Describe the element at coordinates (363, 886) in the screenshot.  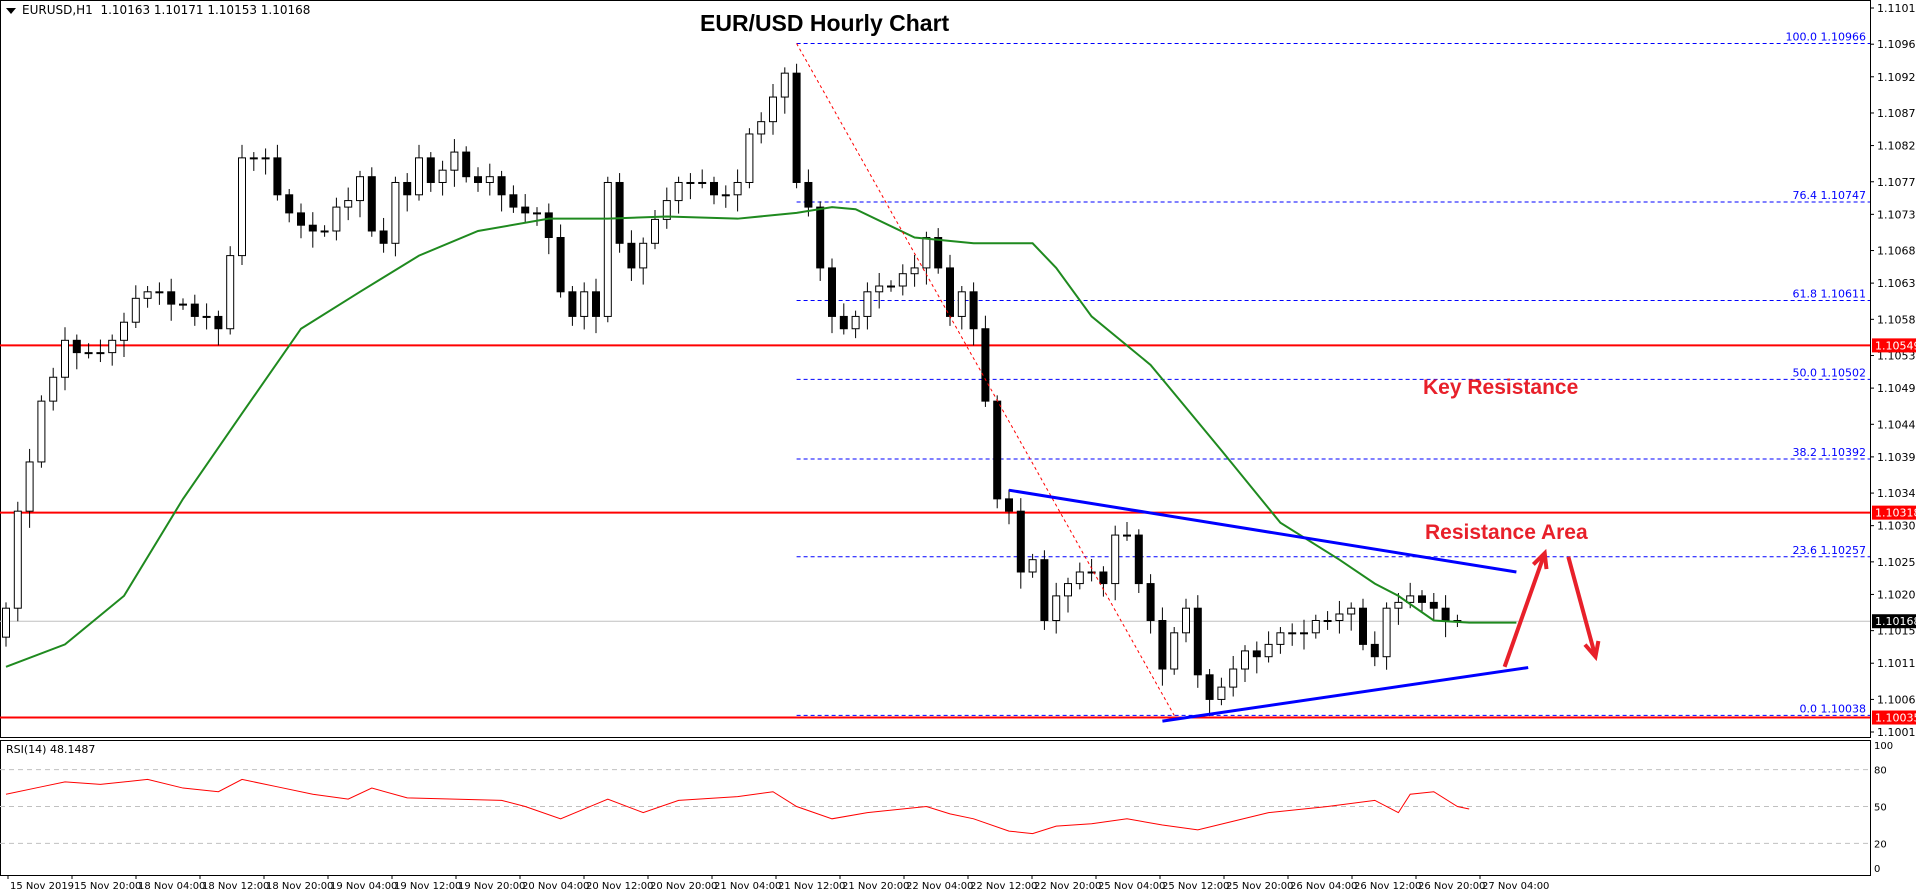
I see `time-tick-label: 19 Nov 04:00` at that location.